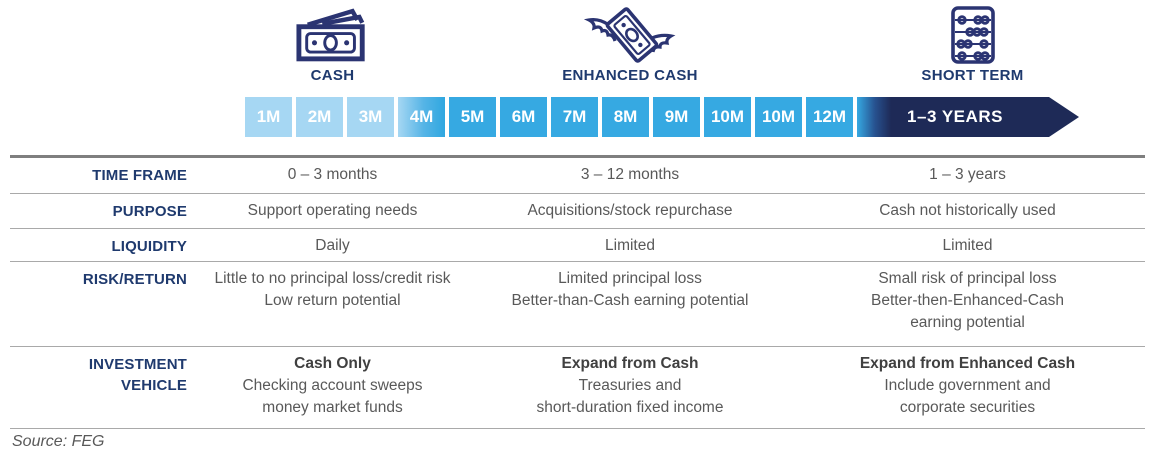 The image size is (1155, 457). What do you see at coordinates (630, 245) in the screenshot?
I see `cell-liquidity-enhanced-cash: Limited` at bounding box center [630, 245].